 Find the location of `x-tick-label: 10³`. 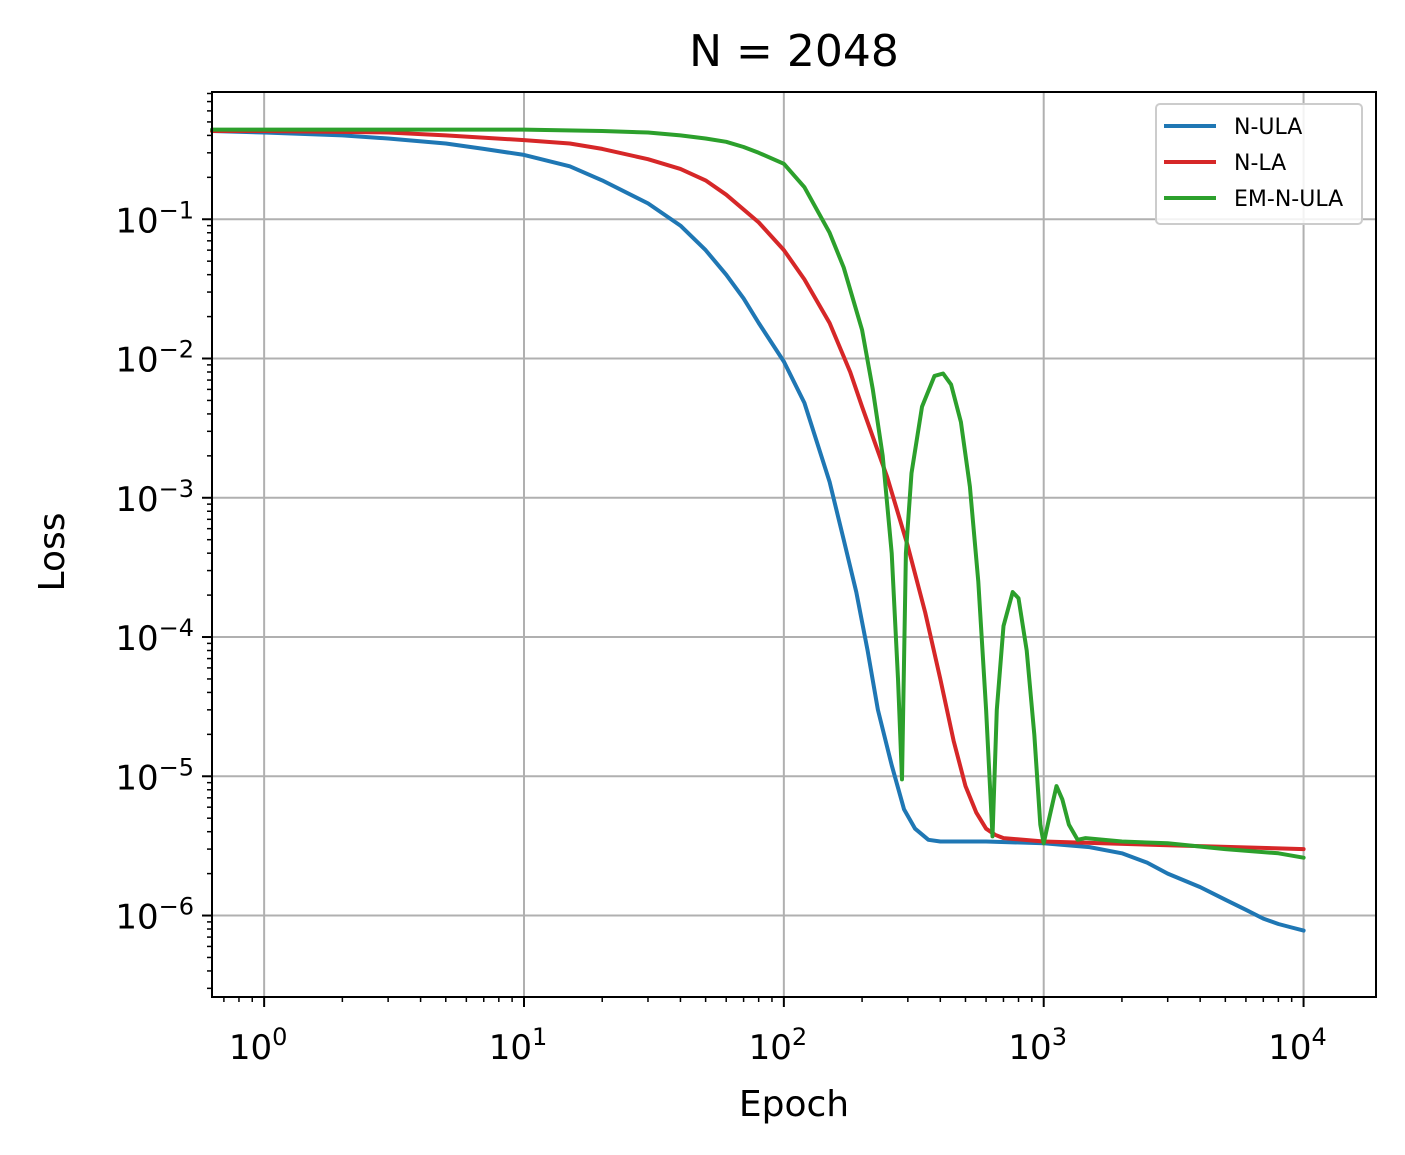

x-tick-label: 10³ is located at coordinates (1037, 1045).